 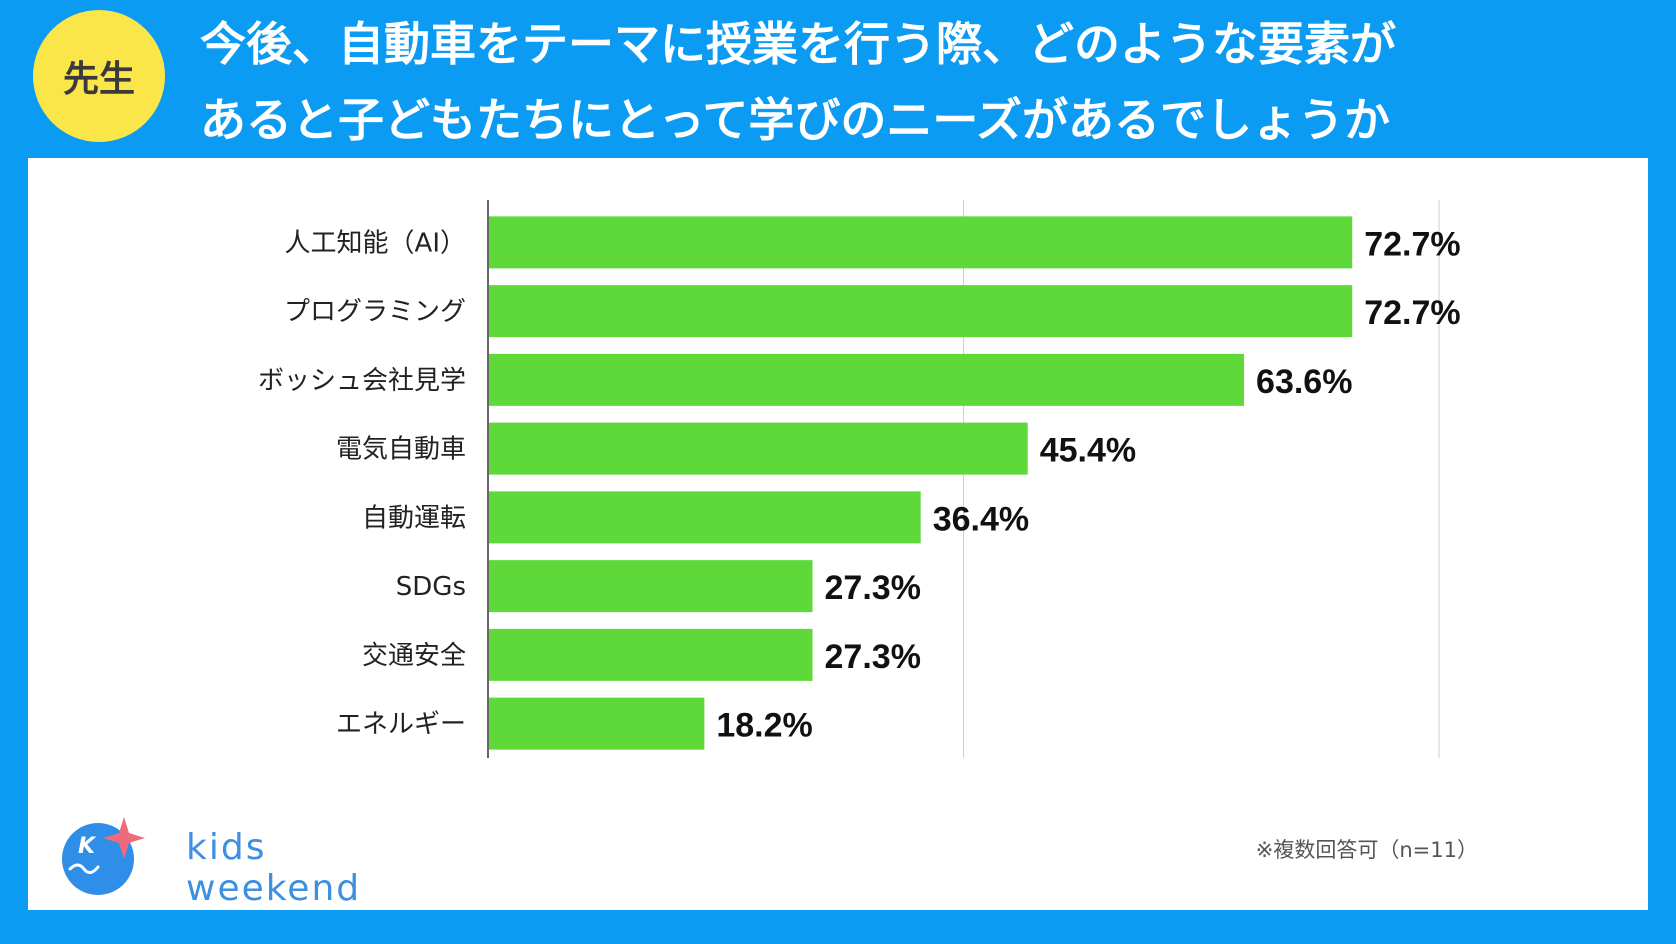 I want to click on value-label-0: 72.7%, so click(x=1412, y=244).